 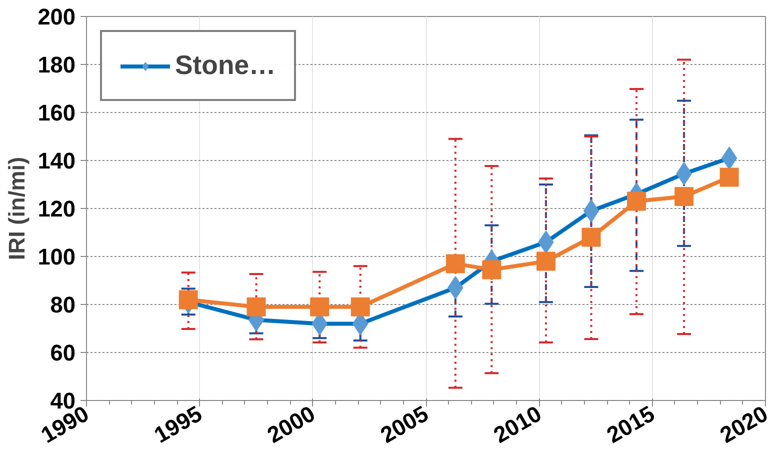 I want to click on x-tick-label: 2020, so click(x=743, y=424).